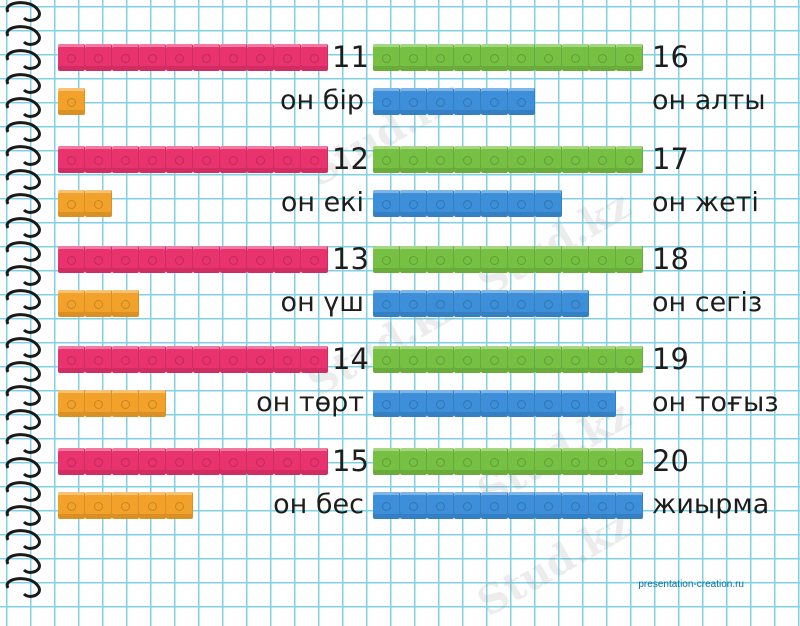  Describe the element at coordinates (318, 504) in the screenshot. I see `word-15: он бес` at that location.